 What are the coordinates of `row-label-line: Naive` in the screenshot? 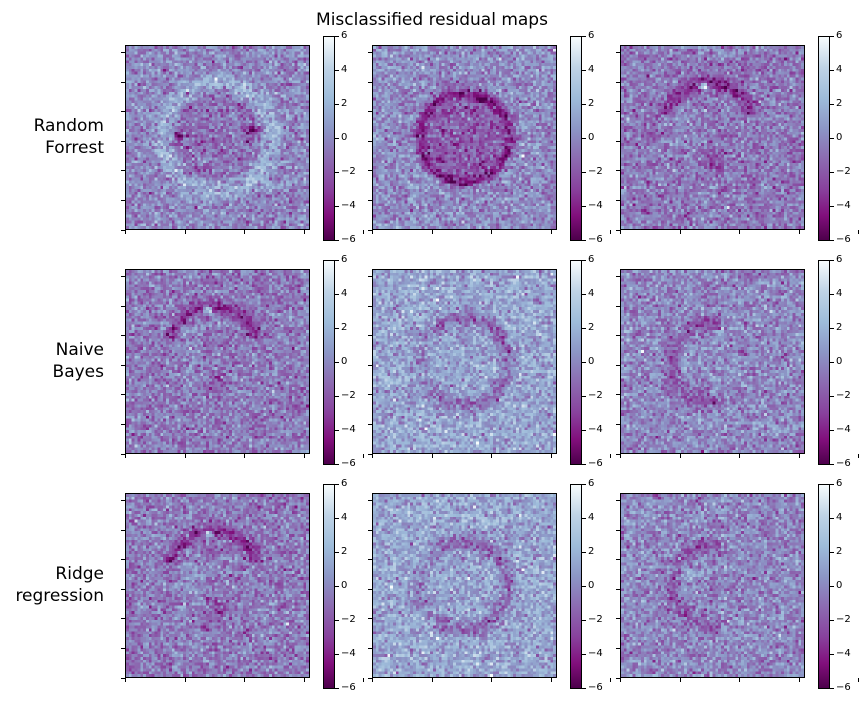 It's located at (79, 350).